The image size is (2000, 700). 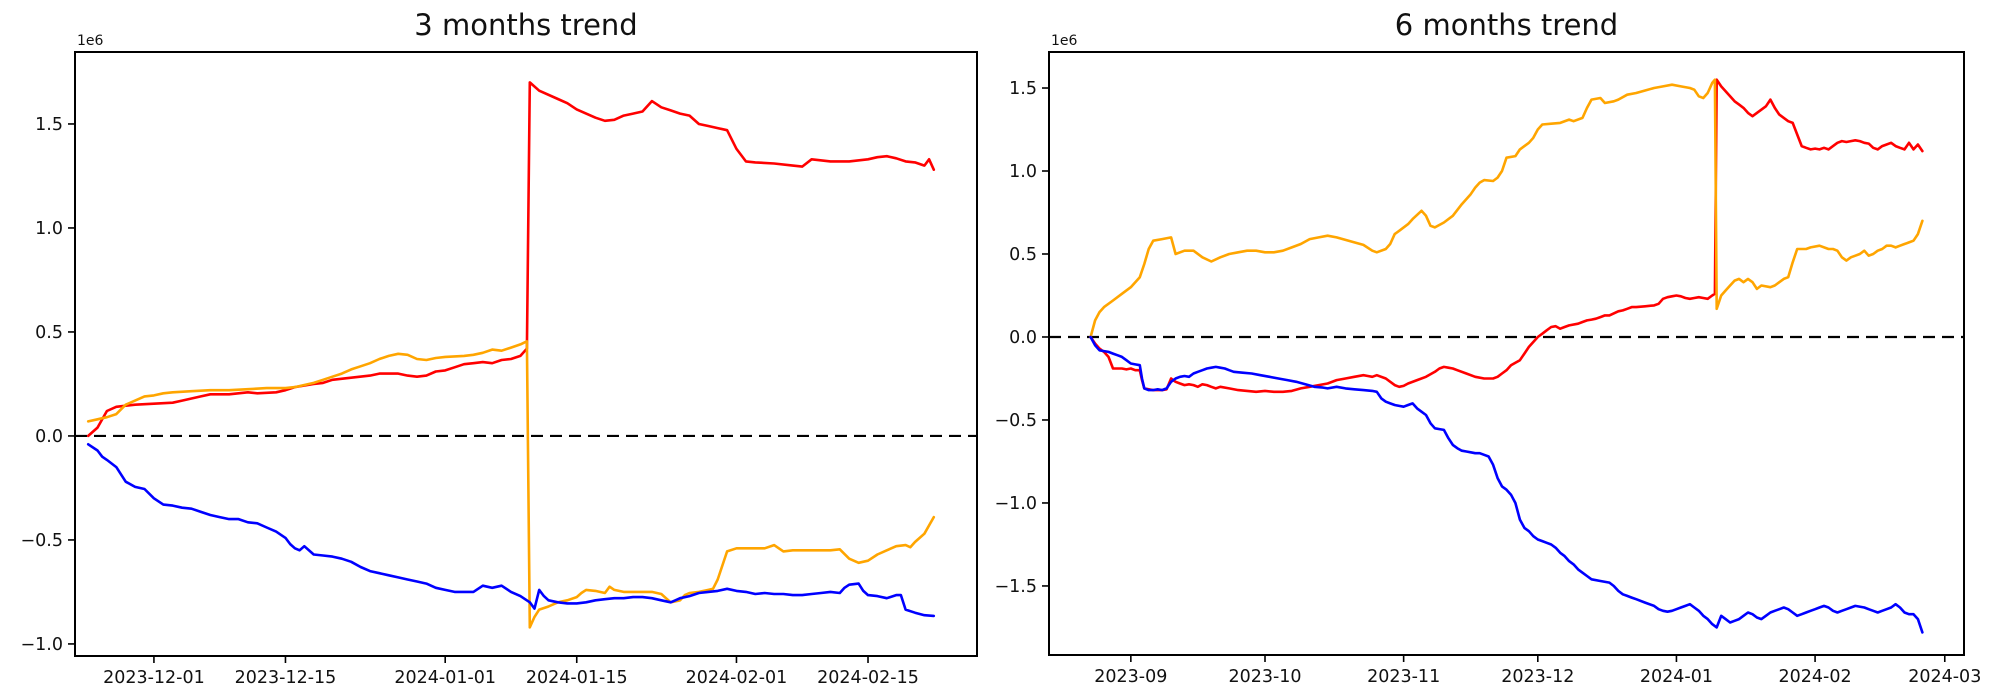 I want to click on x-tick-label: 2023-10, so click(x=1264, y=677).